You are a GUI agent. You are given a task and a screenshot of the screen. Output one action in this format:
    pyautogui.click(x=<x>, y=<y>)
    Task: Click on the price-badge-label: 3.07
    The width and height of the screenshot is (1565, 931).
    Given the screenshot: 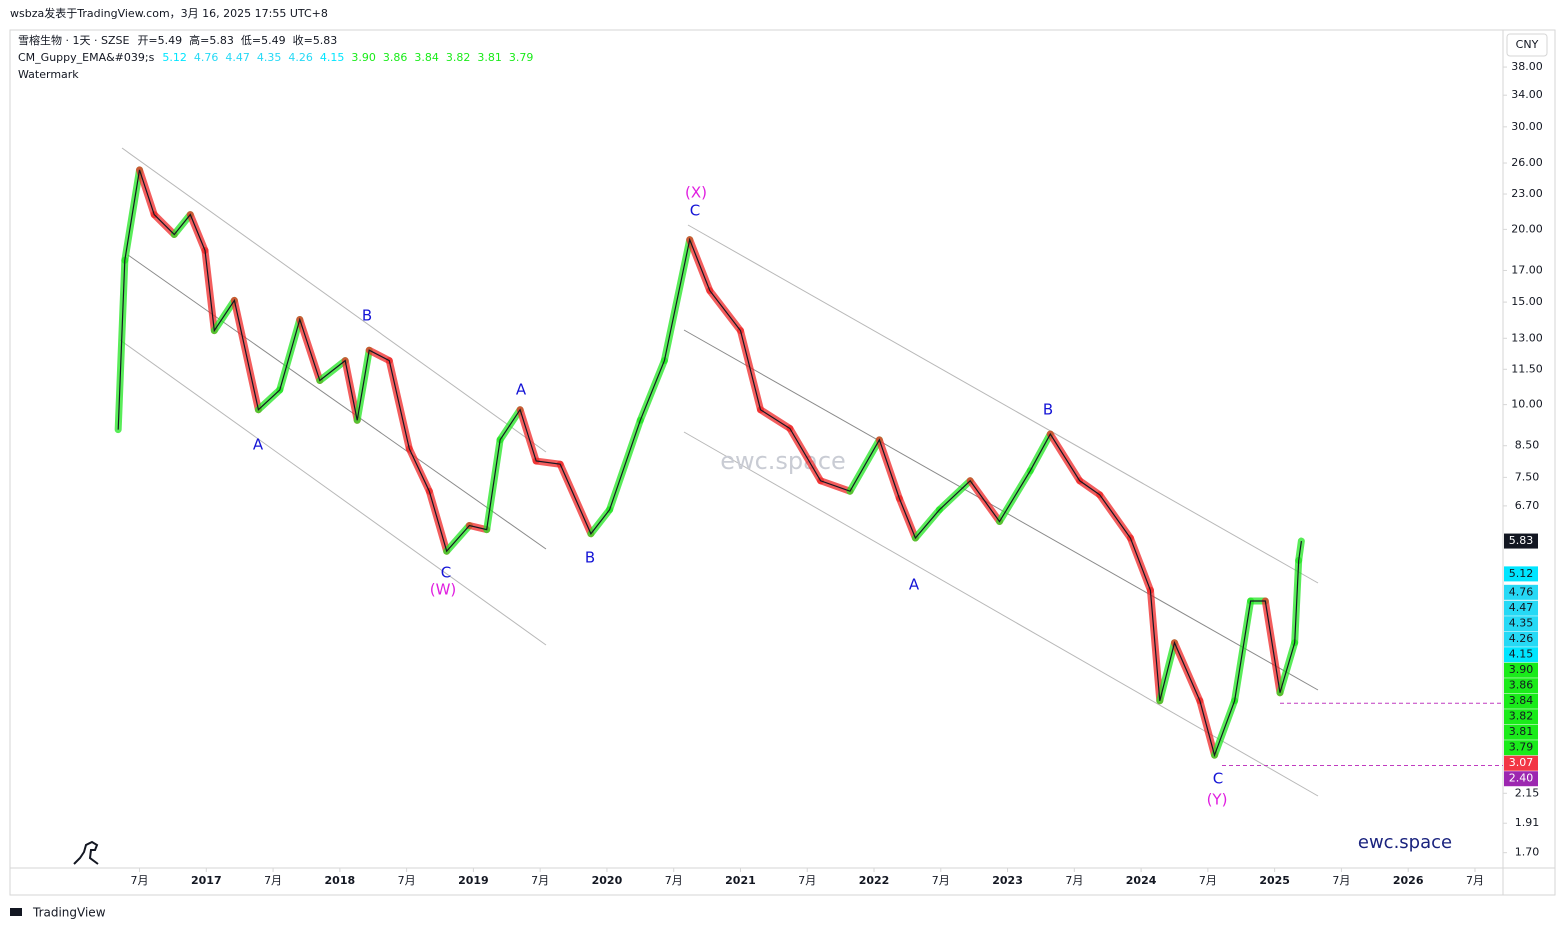 What is the action you would take?
    pyautogui.click(x=1521, y=762)
    